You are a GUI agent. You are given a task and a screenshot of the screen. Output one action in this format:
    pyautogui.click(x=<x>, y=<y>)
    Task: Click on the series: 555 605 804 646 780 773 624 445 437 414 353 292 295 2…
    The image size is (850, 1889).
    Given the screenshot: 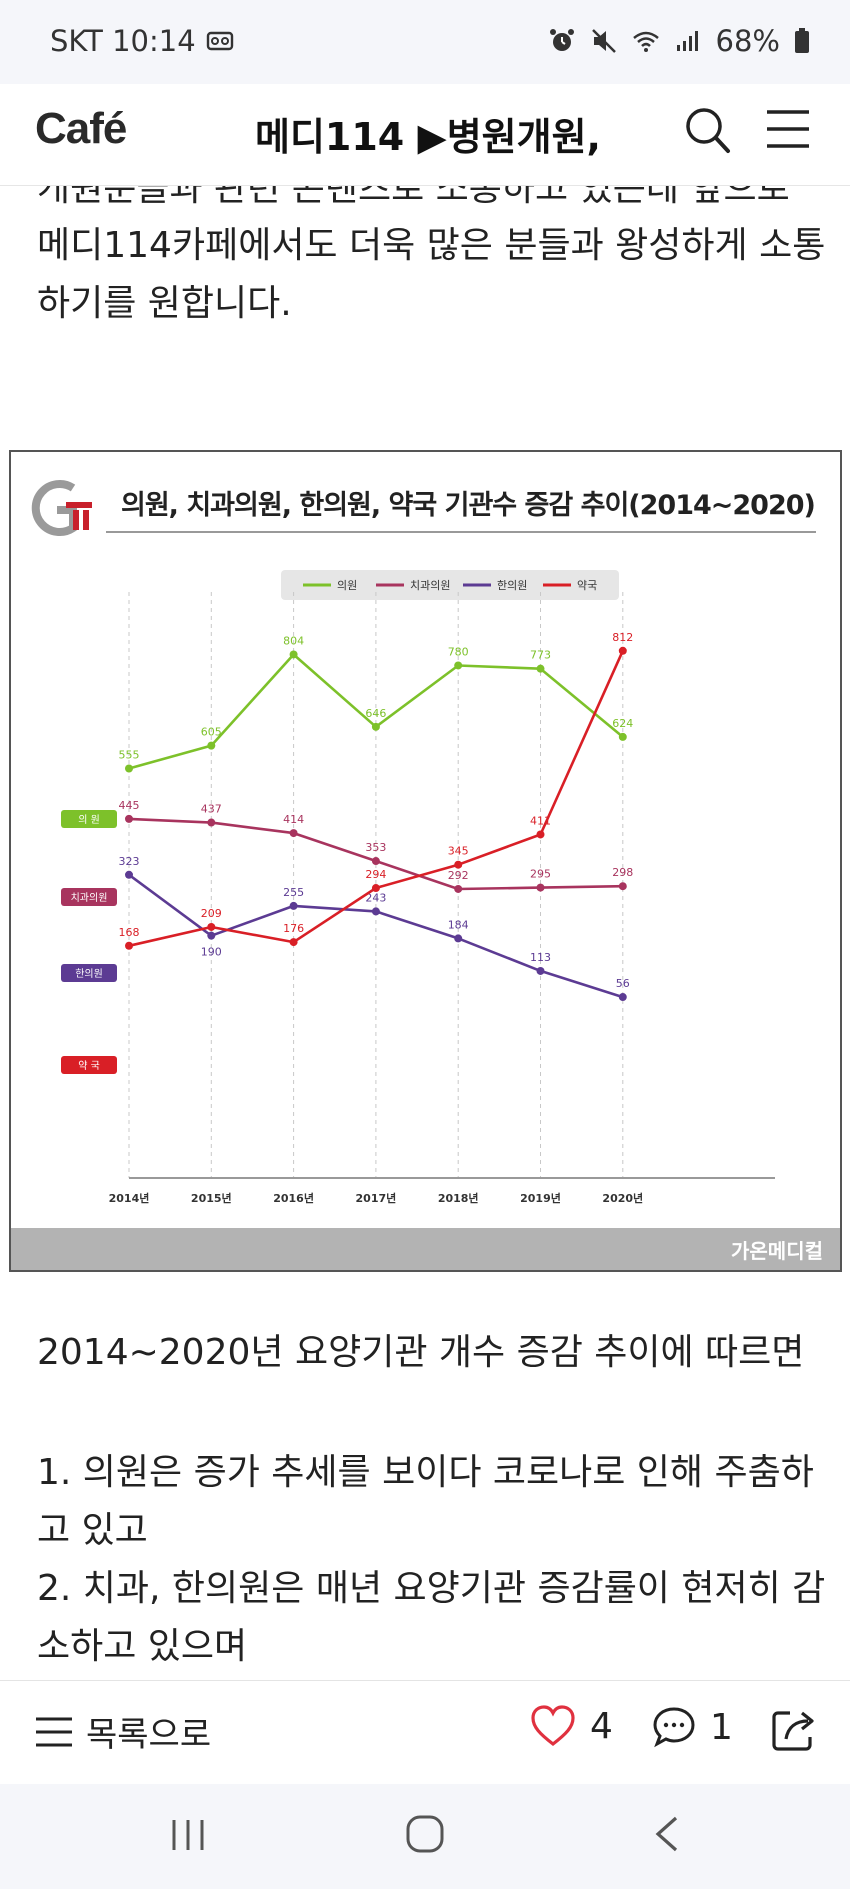 What is the action you would take?
    pyautogui.click(x=376, y=816)
    